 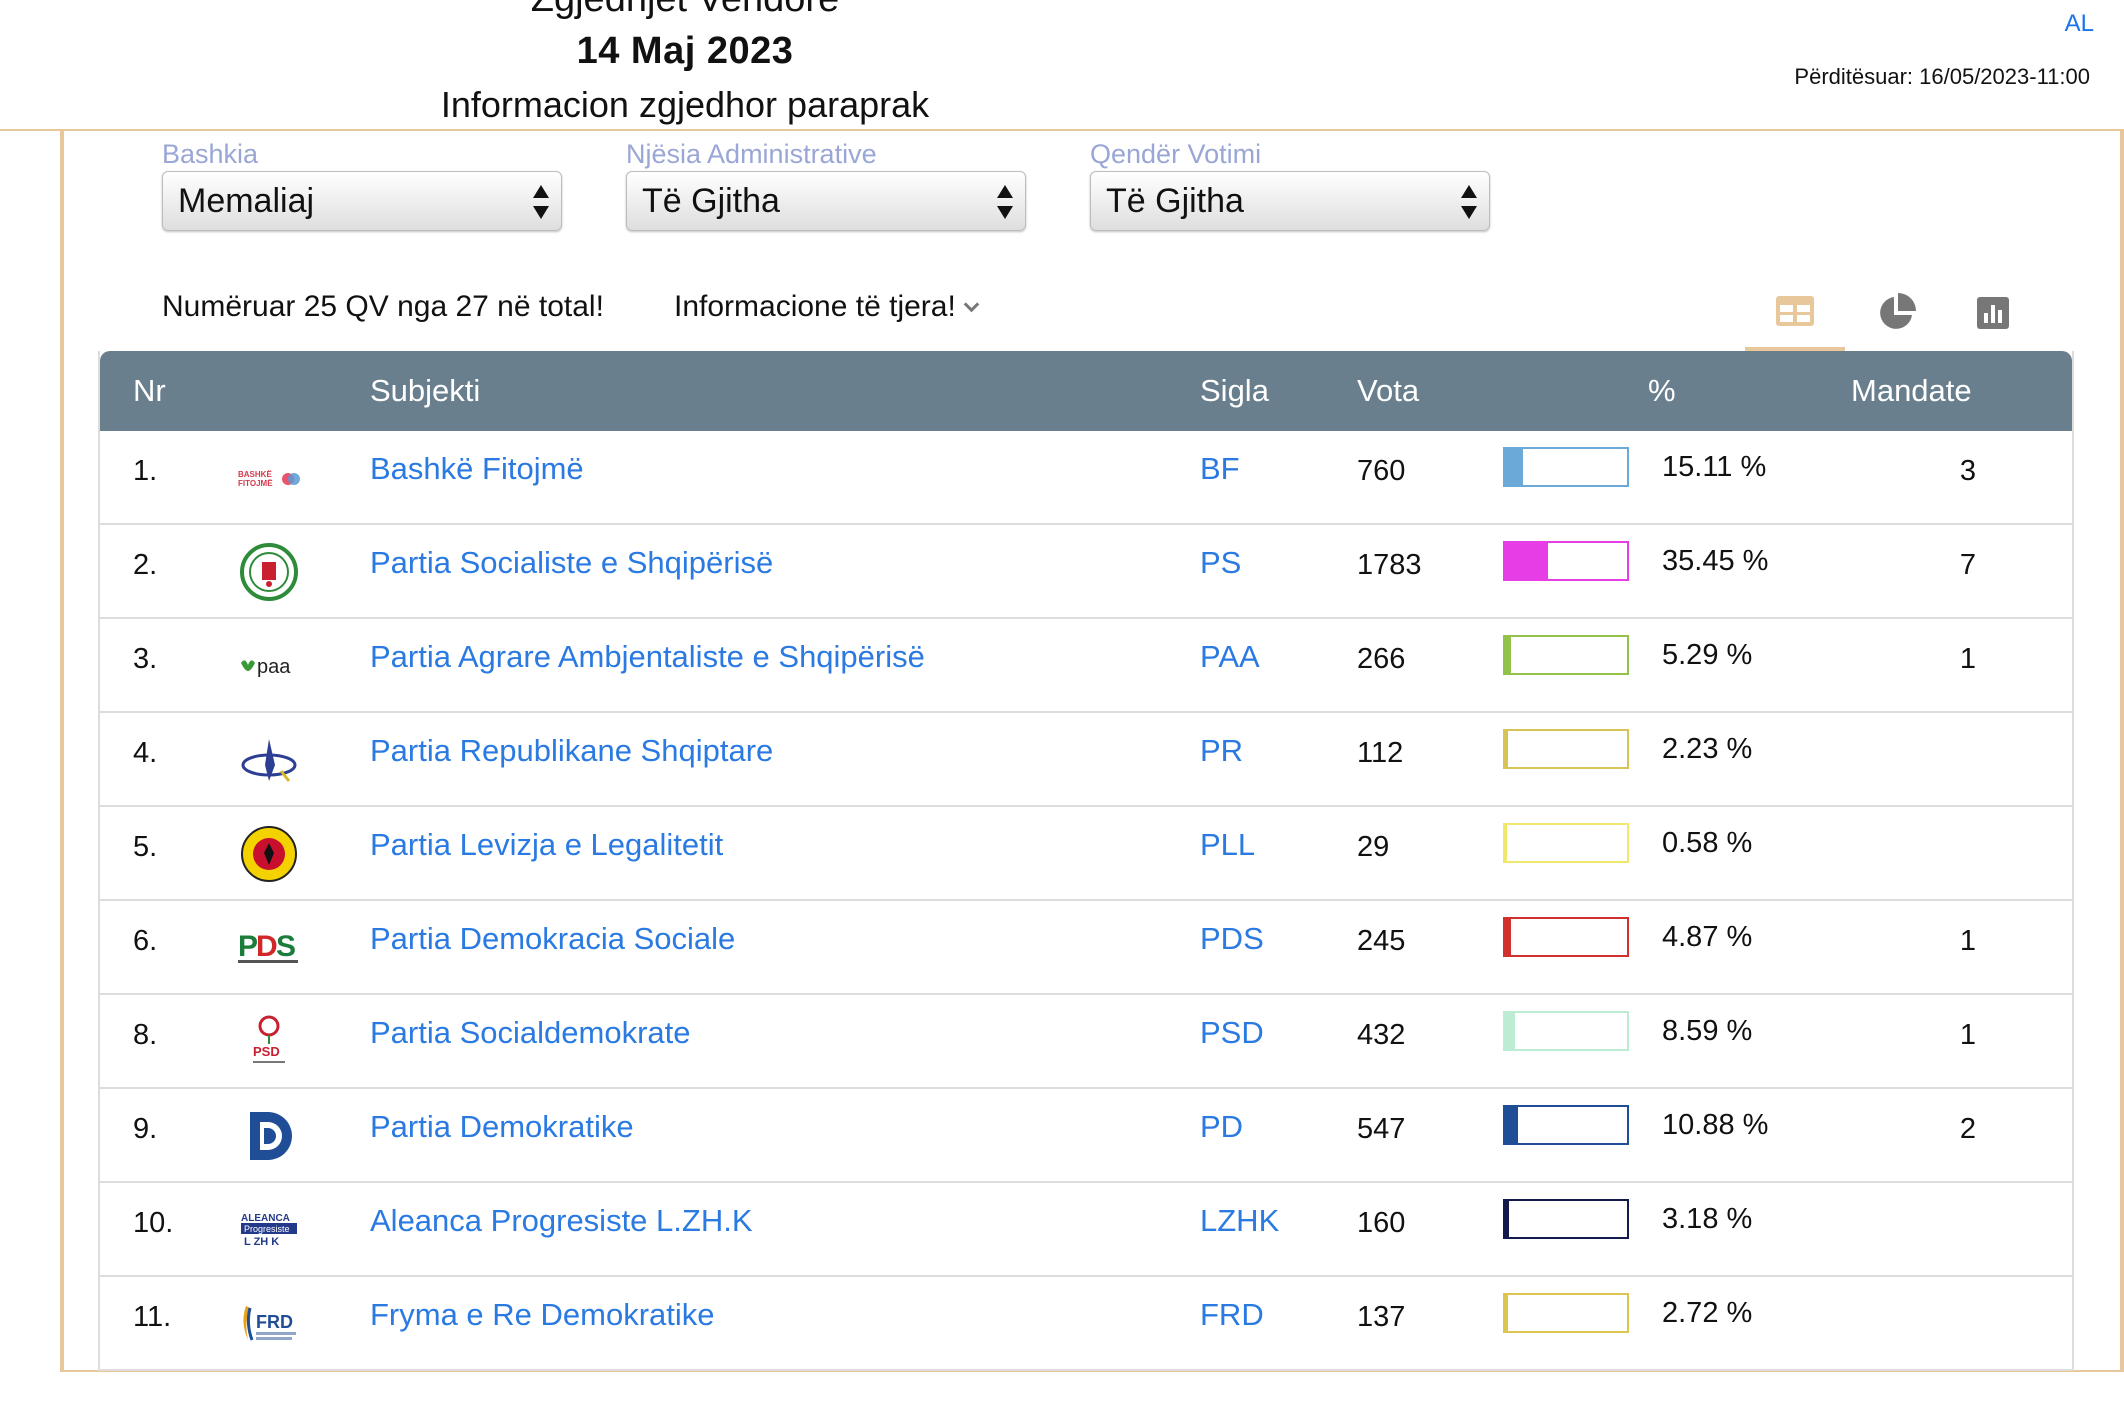 What do you see at coordinates (1381, 1223) in the screenshot?
I see `vote-count: 160` at bounding box center [1381, 1223].